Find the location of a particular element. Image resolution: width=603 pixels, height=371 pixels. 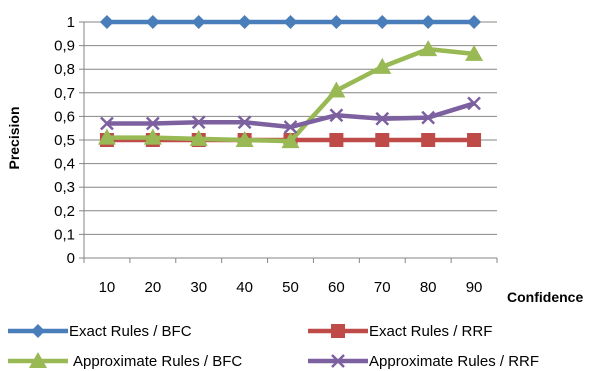

legend-item: Exact Rules / RRF is located at coordinates (400, 331).